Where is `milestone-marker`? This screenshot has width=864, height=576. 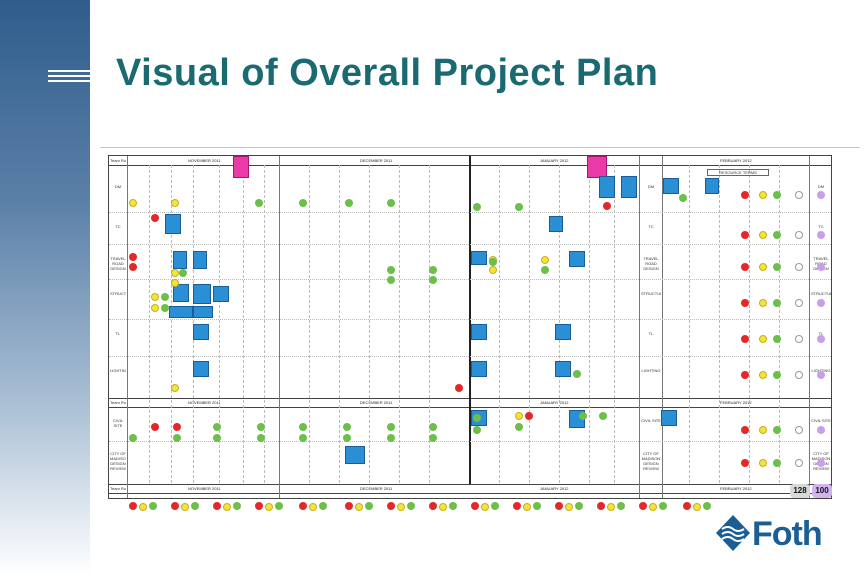 milestone-marker is located at coordinates (597, 167).